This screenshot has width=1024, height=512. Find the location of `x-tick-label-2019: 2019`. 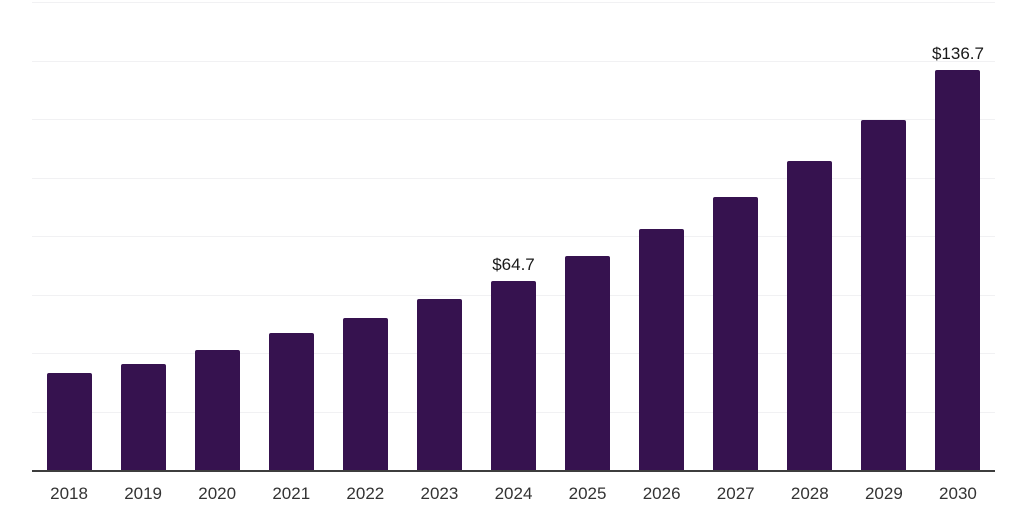

x-tick-label-2019: 2019 is located at coordinates (143, 493).